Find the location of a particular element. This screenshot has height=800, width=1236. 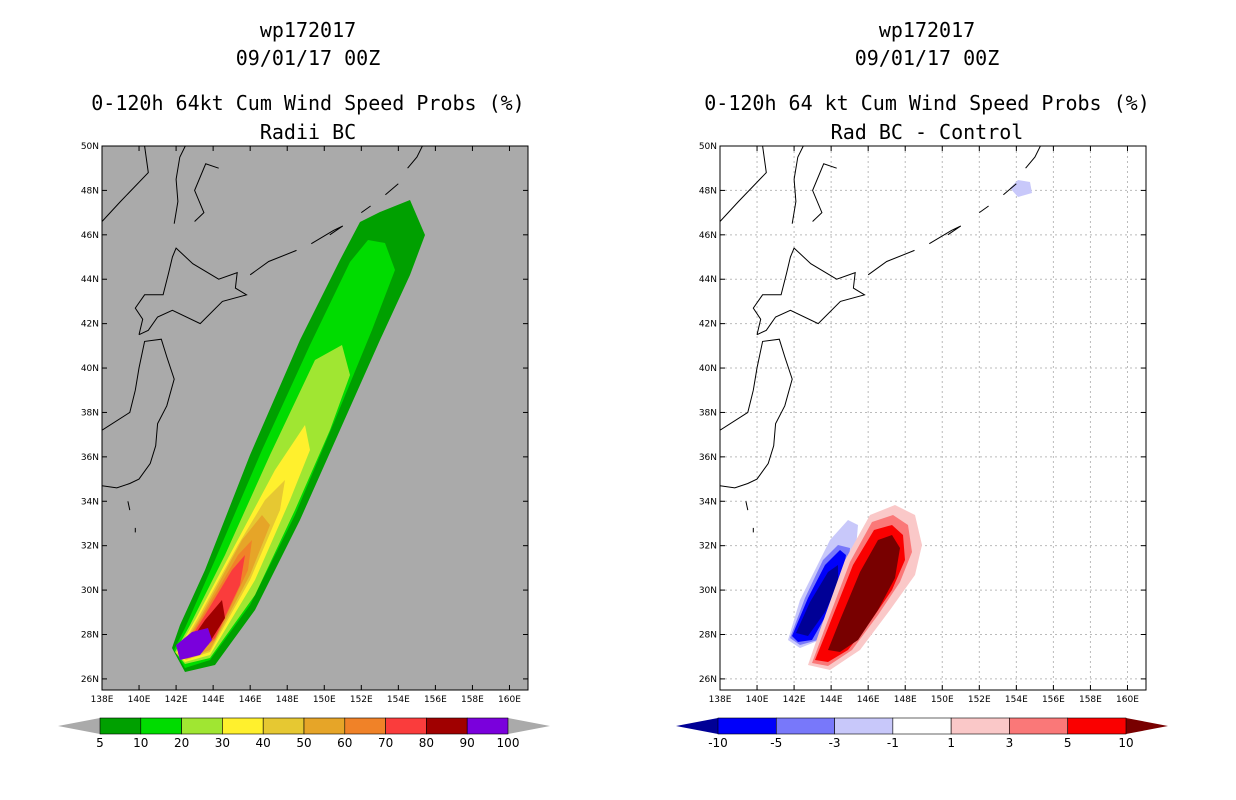

lat-label: 34N is located at coordinates (90, 502).